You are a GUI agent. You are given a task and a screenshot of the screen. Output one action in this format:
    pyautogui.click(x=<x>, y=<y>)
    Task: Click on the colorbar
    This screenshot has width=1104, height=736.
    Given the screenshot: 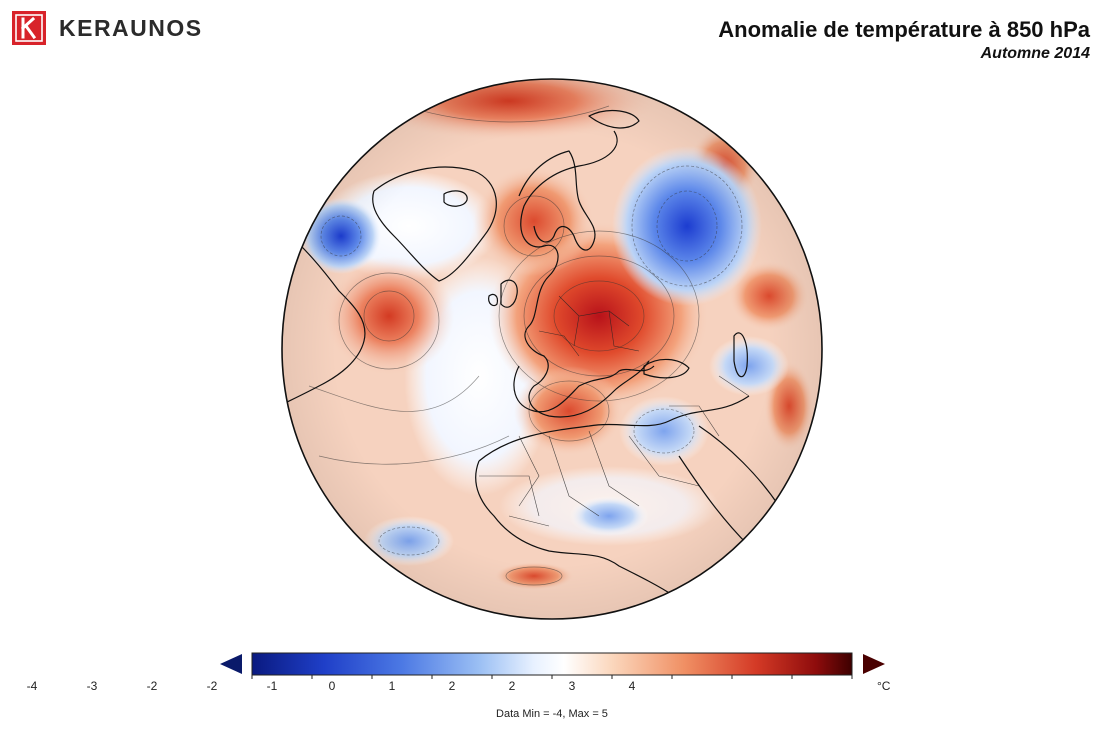 What is the action you would take?
    pyautogui.click(x=552, y=665)
    